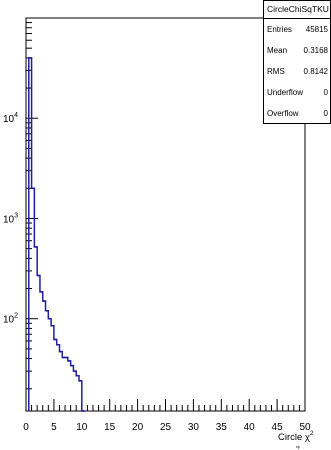 This screenshot has height=450, width=331. What do you see at coordinates (166, 427) in the screenshot?
I see `x-tick-label: 25` at bounding box center [166, 427].